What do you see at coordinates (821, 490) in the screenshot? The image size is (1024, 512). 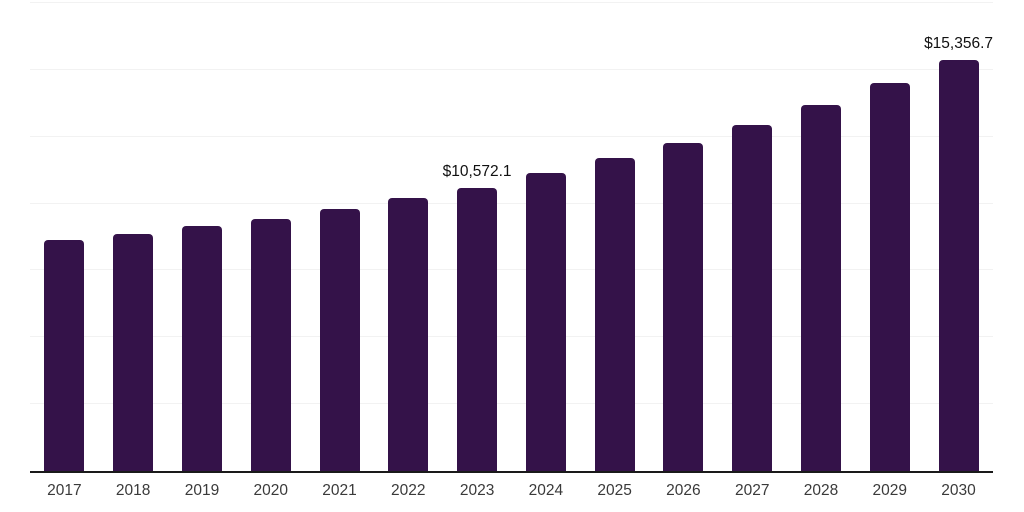 I see `x-tick-label: 2028` at bounding box center [821, 490].